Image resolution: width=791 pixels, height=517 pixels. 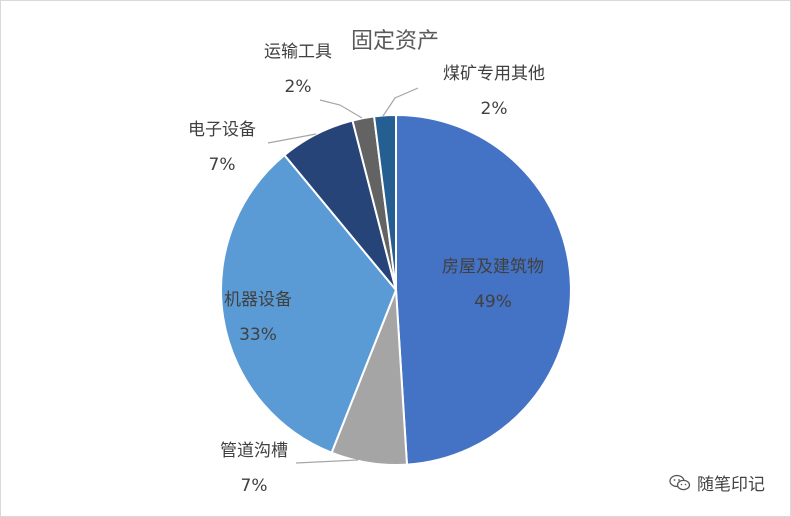 I want to click on watermark-text: 随笔印记, so click(x=731, y=485).